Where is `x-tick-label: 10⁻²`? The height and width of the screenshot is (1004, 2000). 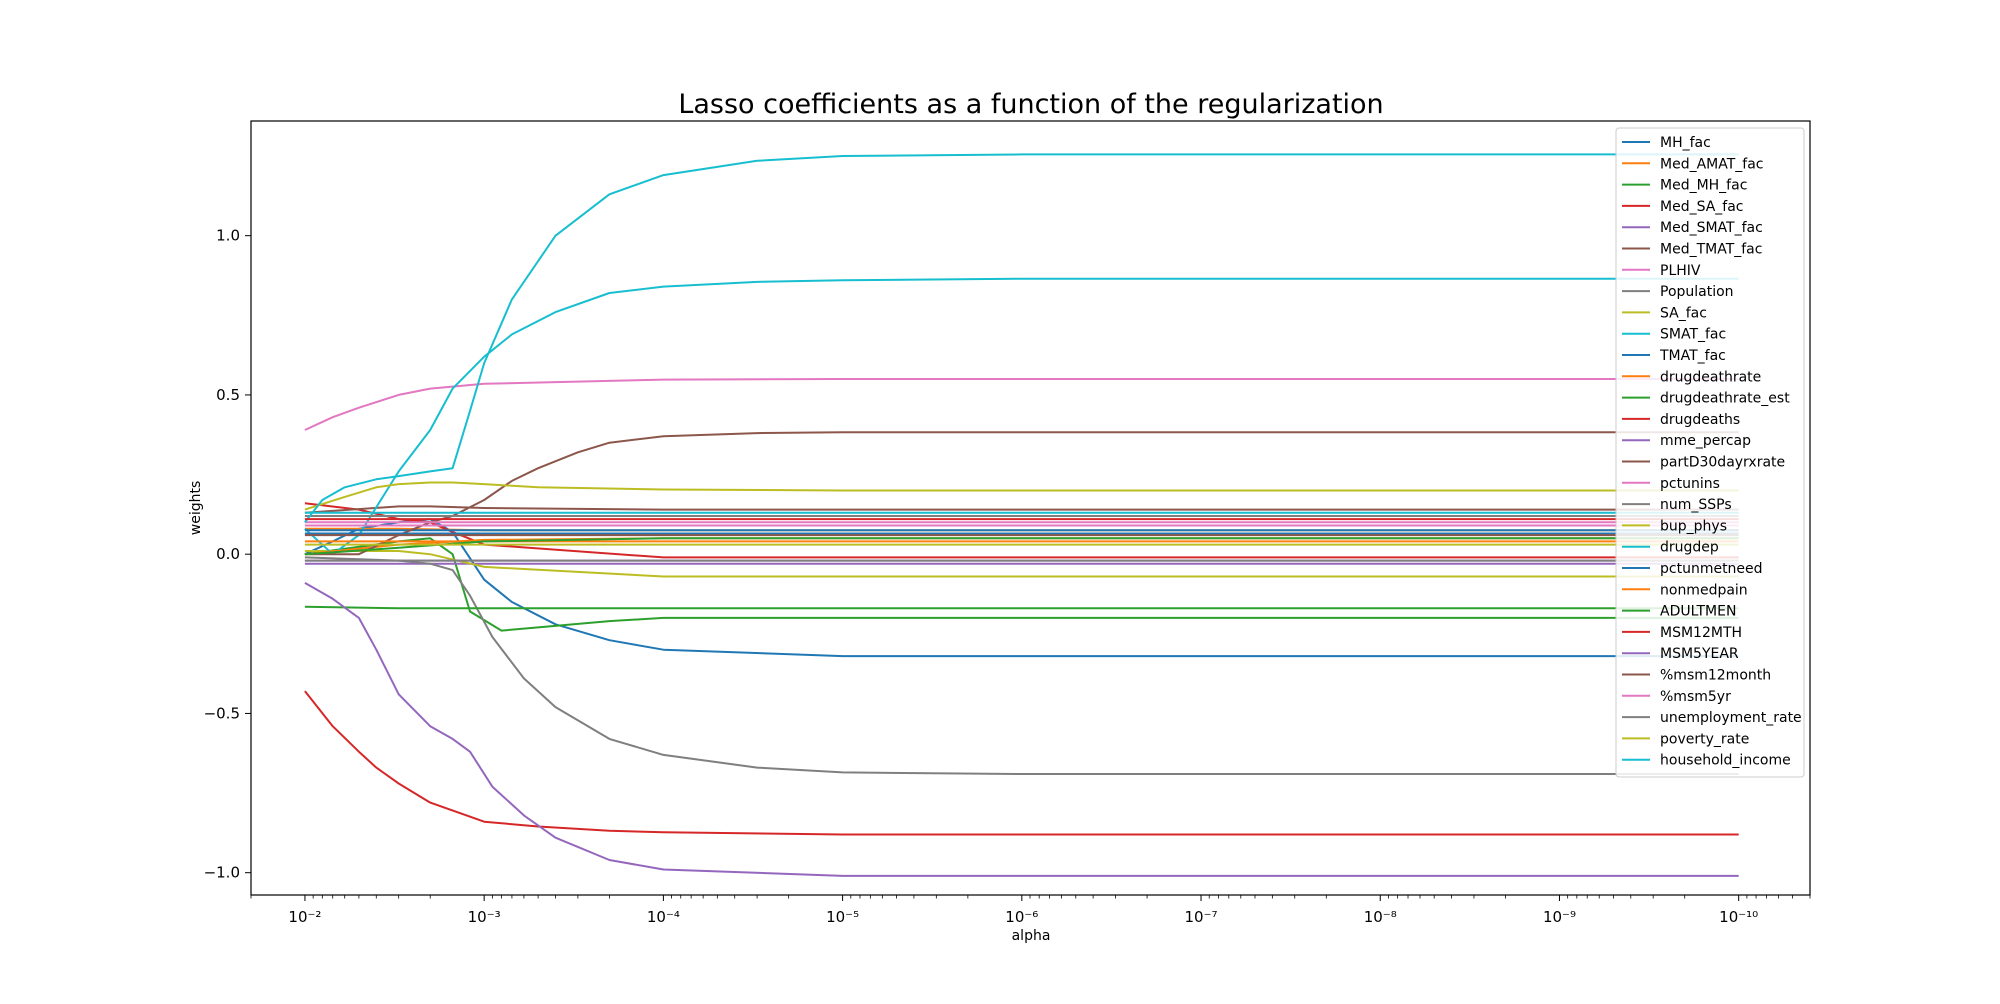 x-tick-label: 10⁻² is located at coordinates (304, 917).